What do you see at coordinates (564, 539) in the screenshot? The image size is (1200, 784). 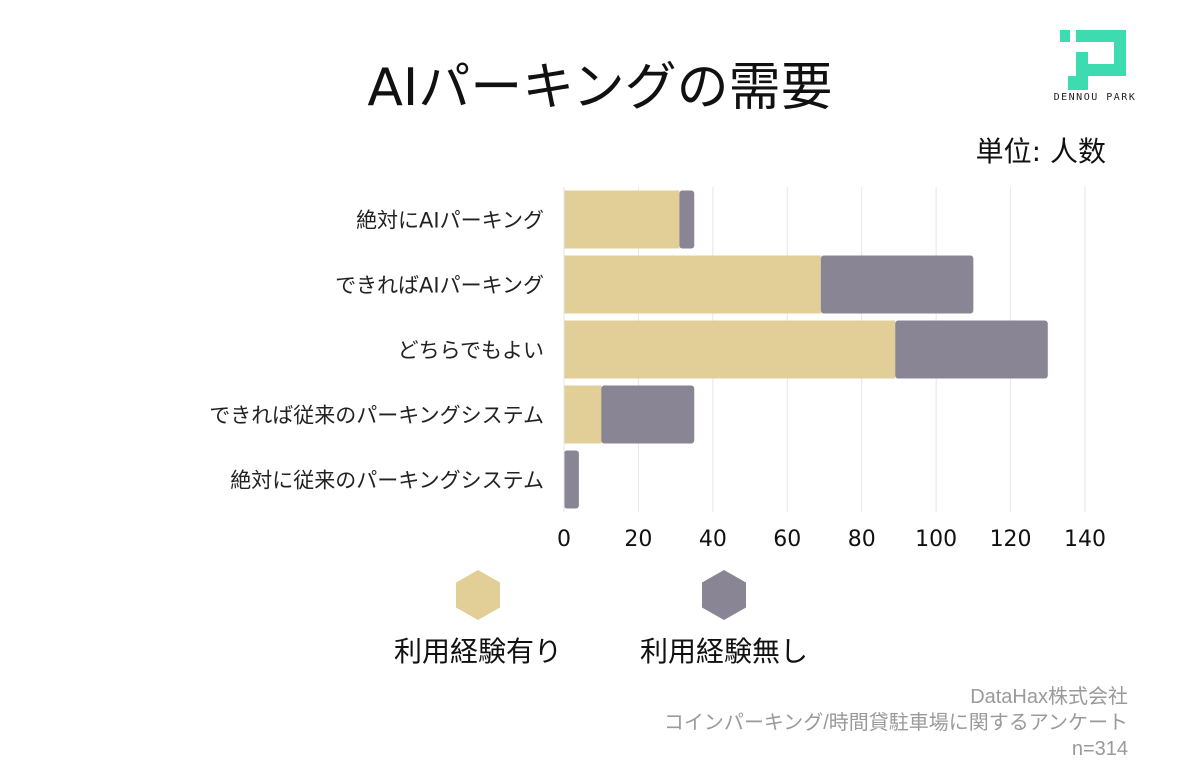 I see `x-tick-label: 0` at bounding box center [564, 539].